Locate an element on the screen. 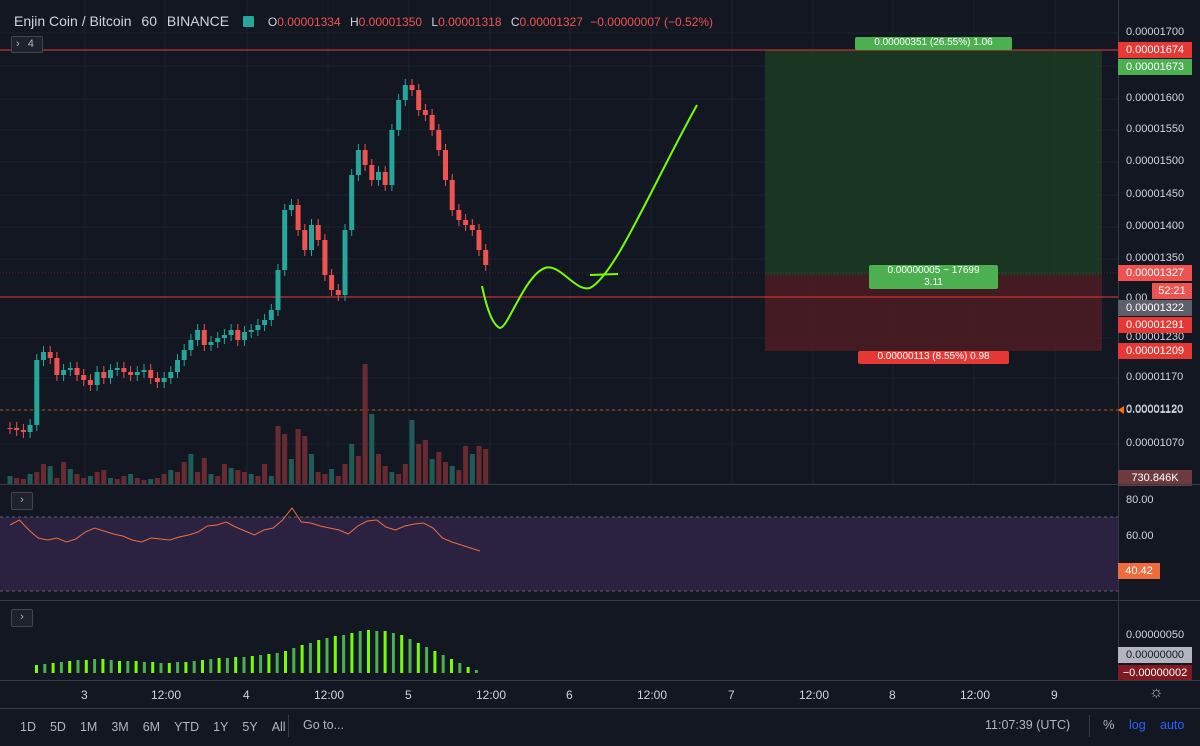  log-button: log is located at coordinates (1137, 725).